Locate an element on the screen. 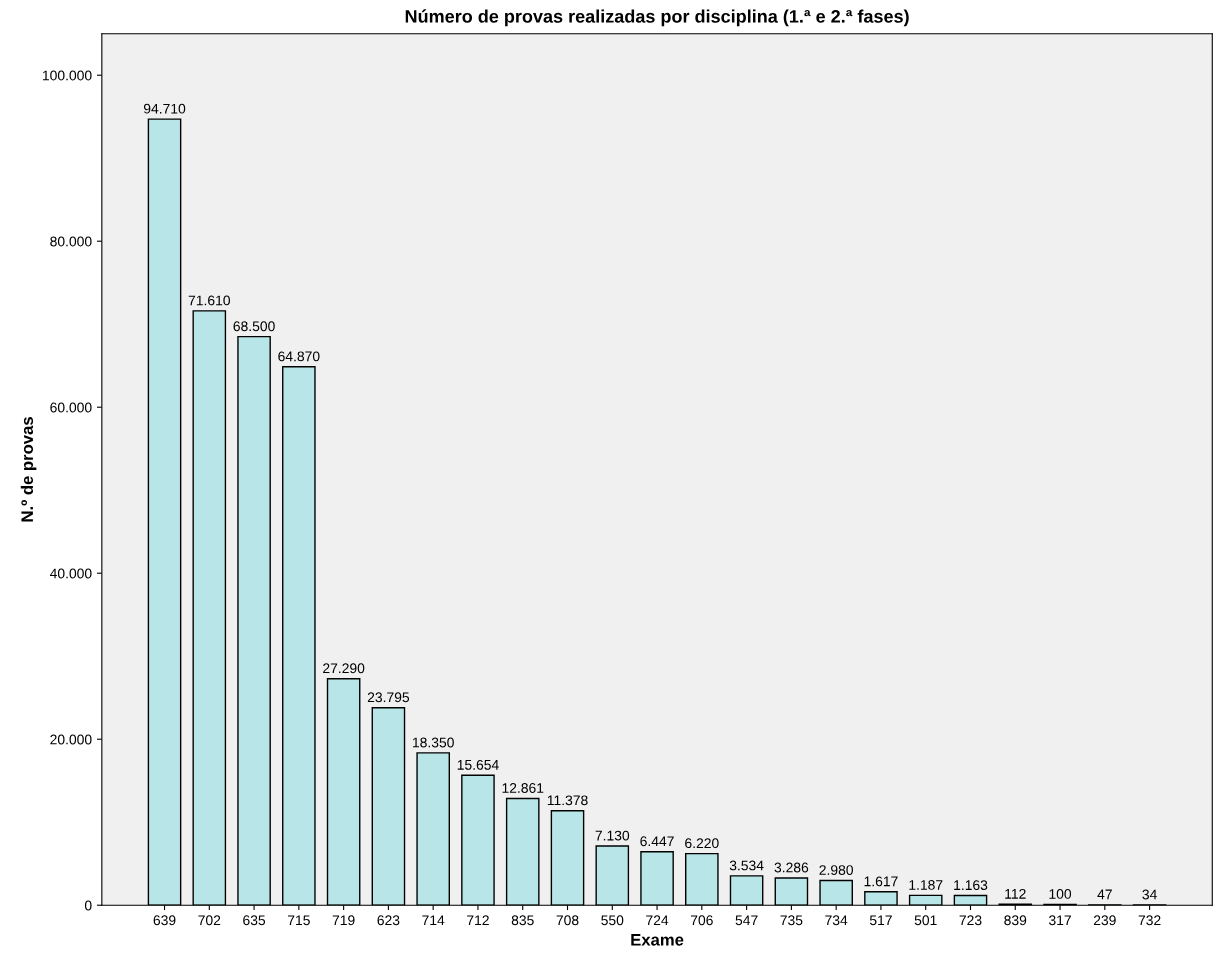  x-tick-label: 550 is located at coordinates (612, 920).